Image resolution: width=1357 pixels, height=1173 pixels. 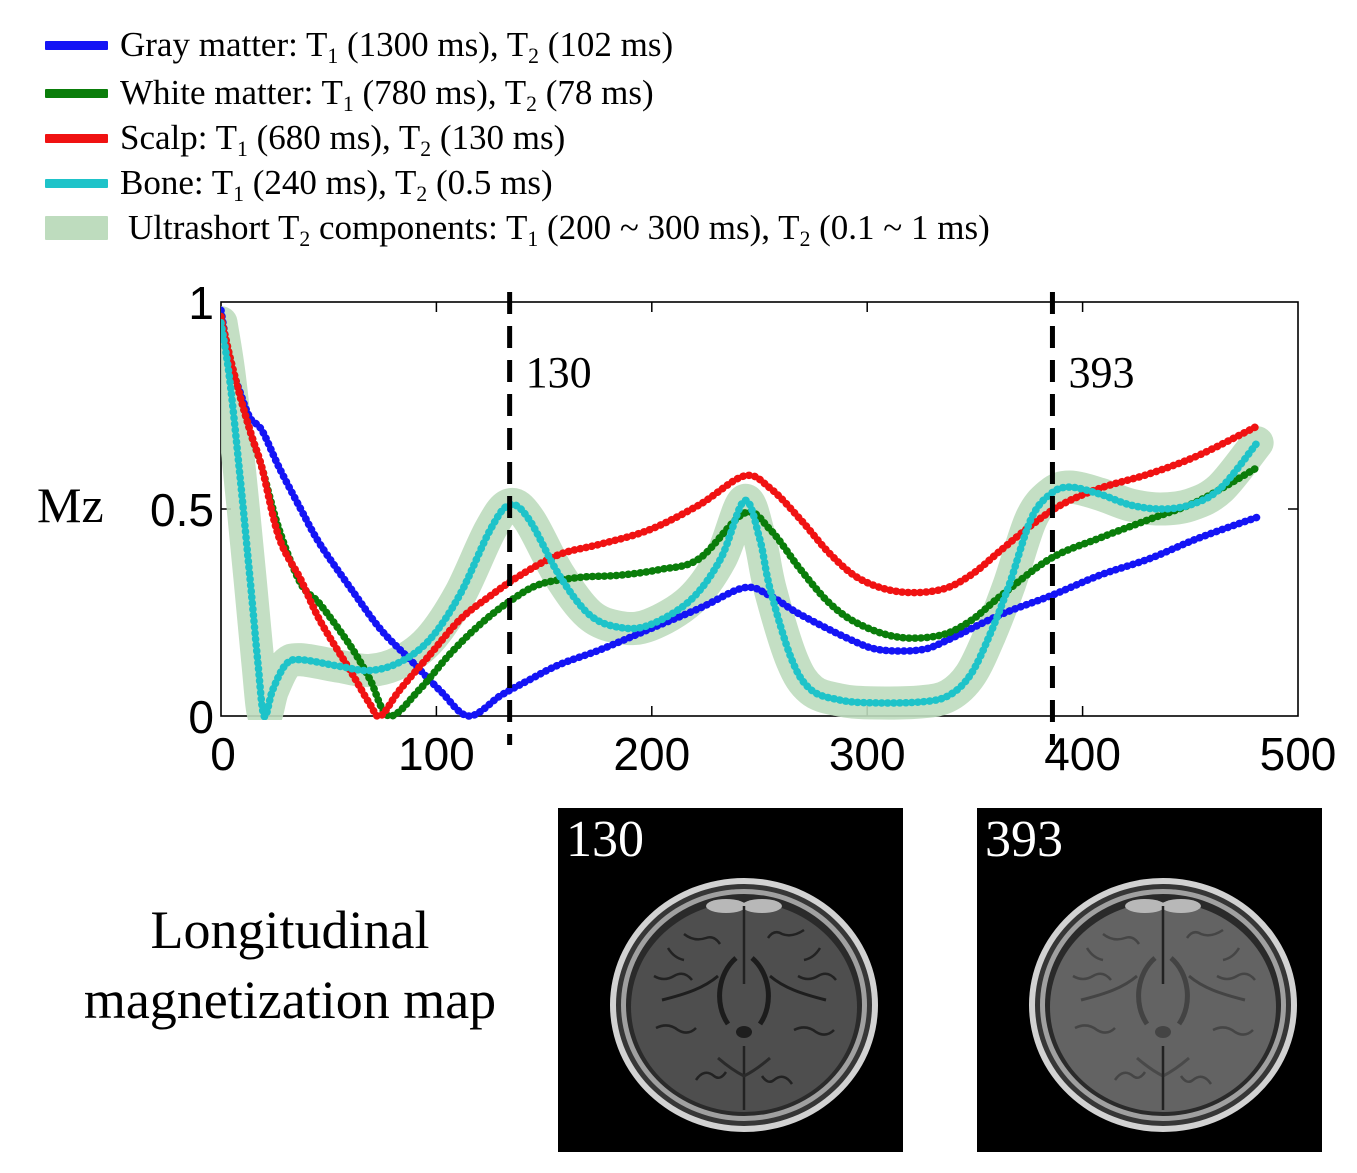 I want to click on mz-map-130: 130, so click(x=730, y=980).